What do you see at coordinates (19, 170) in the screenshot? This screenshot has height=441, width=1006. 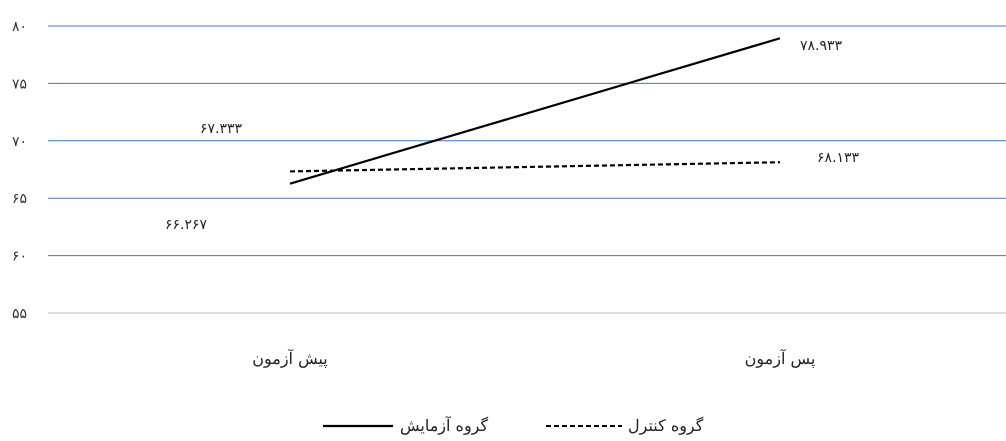 I see `y-axis-tick-labels: ۵۵ ۶۰ ۶۵ ۷۰ ۷۵ ۸۰` at bounding box center [19, 170].